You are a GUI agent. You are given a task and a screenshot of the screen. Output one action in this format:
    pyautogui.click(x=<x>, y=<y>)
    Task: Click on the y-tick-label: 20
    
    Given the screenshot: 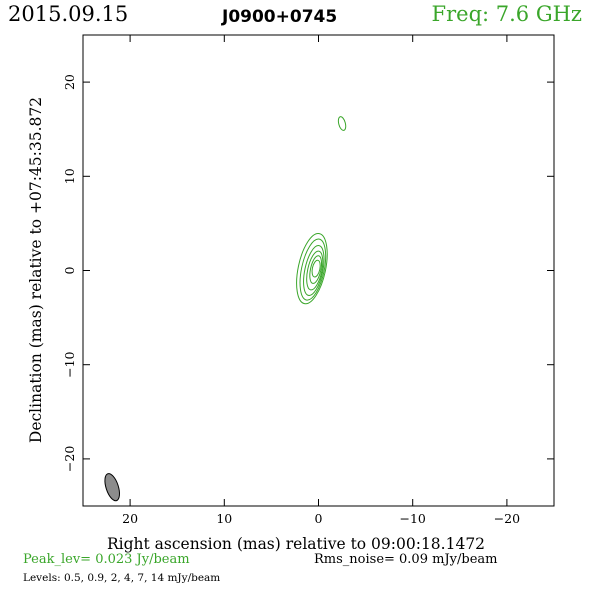 What is the action you would take?
    pyautogui.click(x=69, y=82)
    